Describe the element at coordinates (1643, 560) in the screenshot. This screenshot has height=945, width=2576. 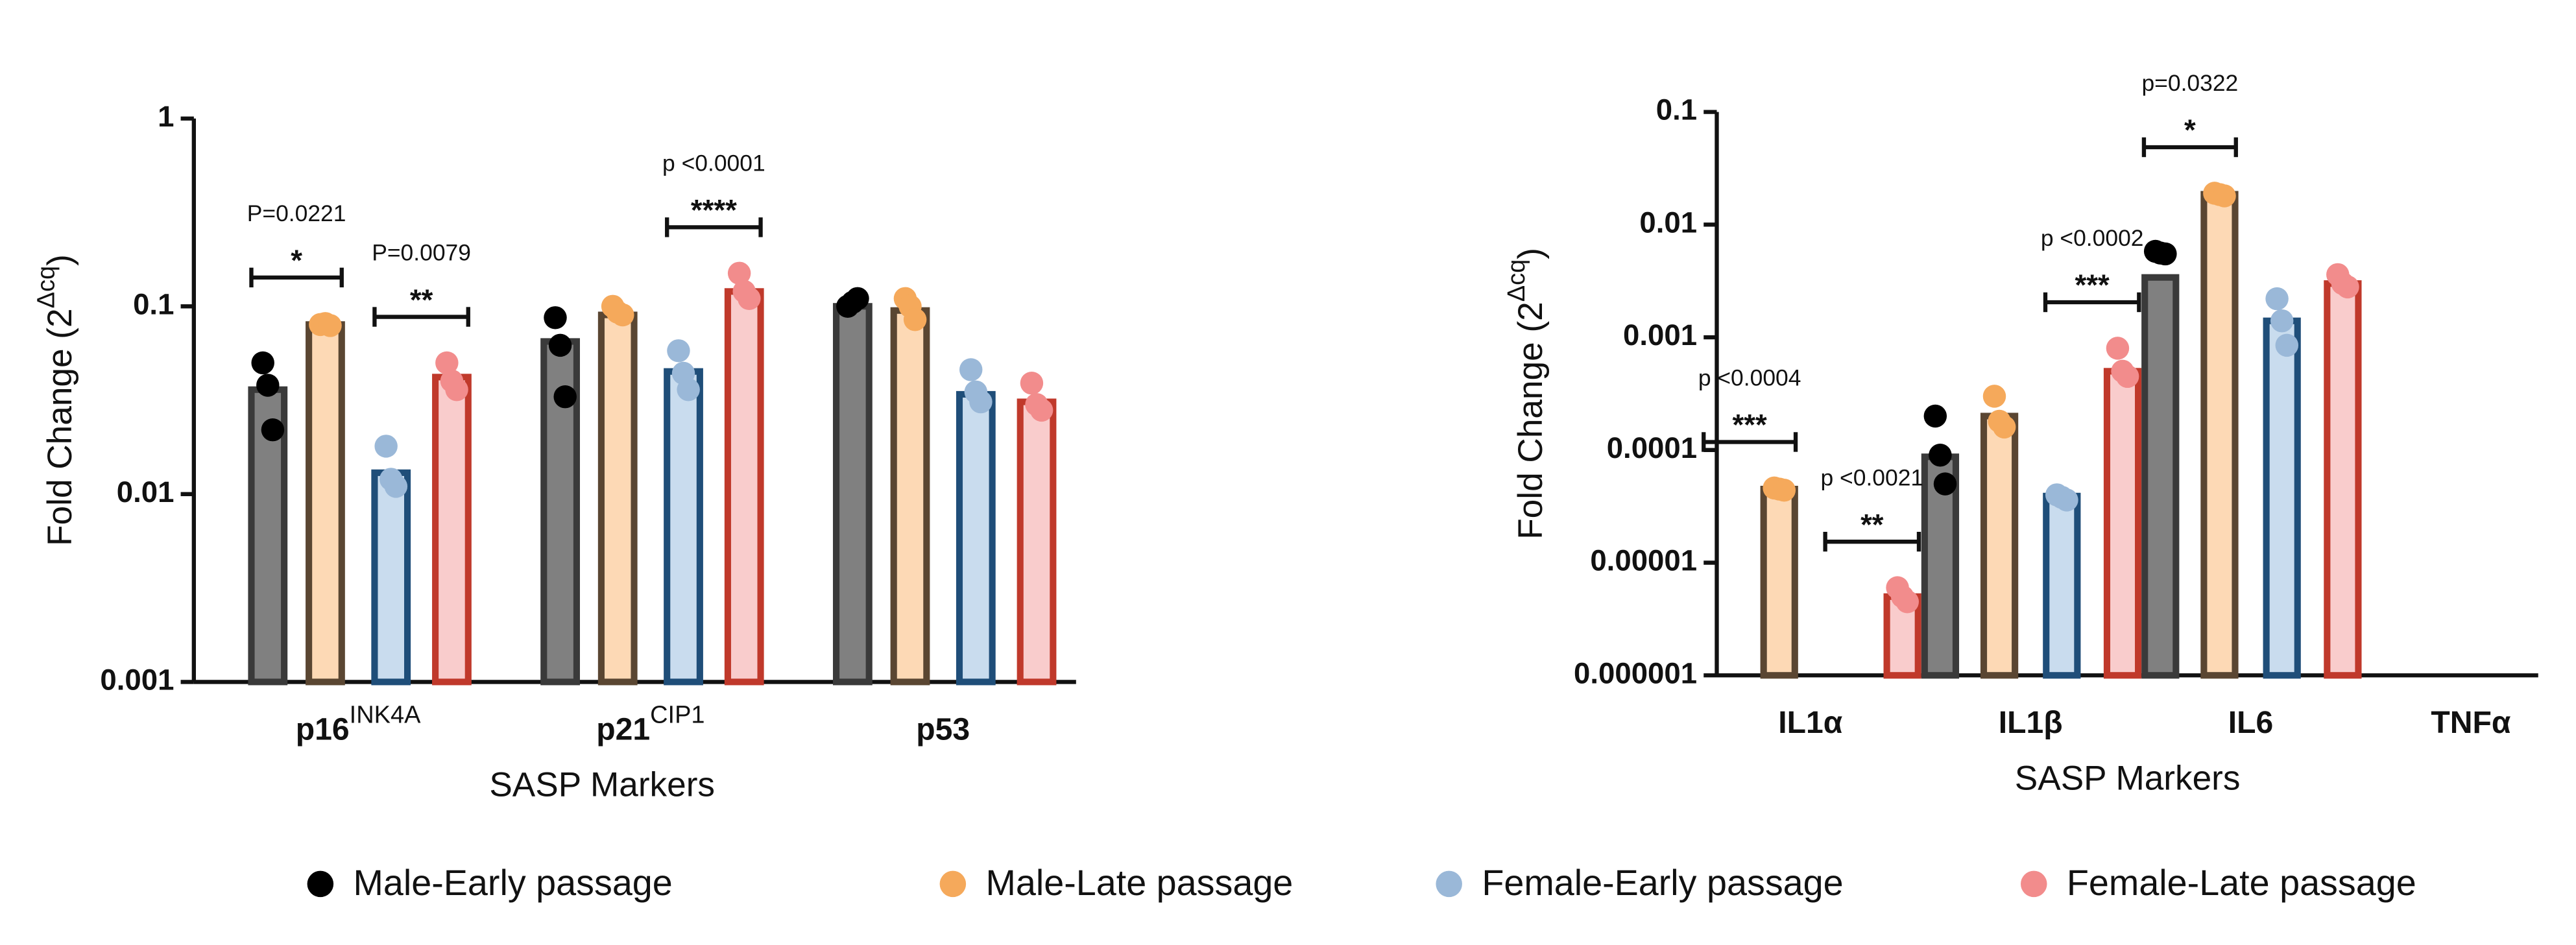
I see `y-tick-label: 0.00001` at that location.